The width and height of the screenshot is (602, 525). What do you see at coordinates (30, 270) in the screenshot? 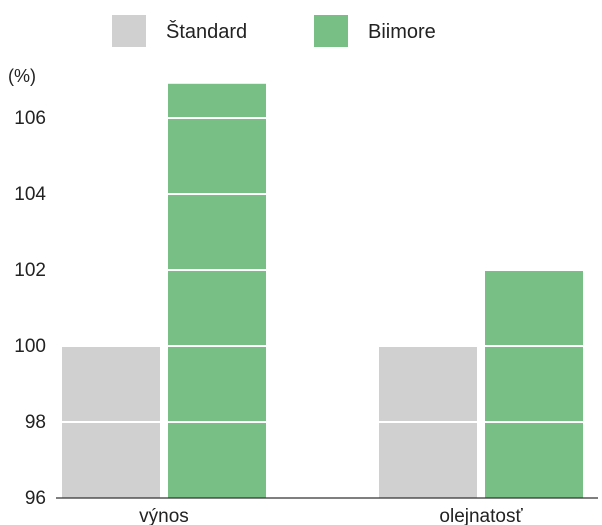
I see `y-tick-label: 102` at bounding box center [30, 270].